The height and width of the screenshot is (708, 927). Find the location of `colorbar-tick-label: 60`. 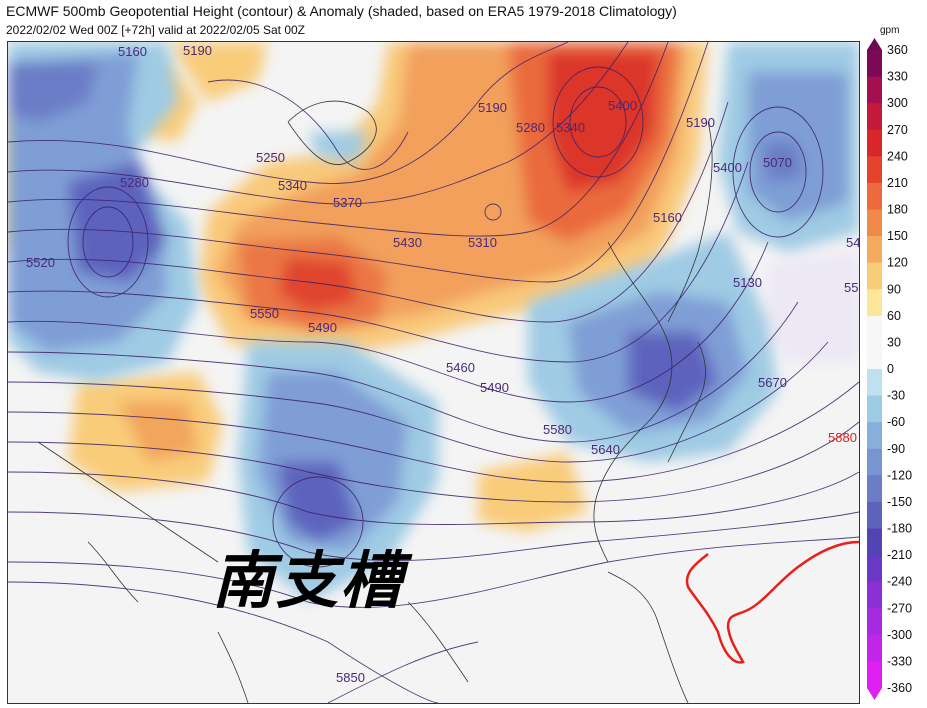

colorbar-tick-label: 60 is located at coordinates (894, 316).